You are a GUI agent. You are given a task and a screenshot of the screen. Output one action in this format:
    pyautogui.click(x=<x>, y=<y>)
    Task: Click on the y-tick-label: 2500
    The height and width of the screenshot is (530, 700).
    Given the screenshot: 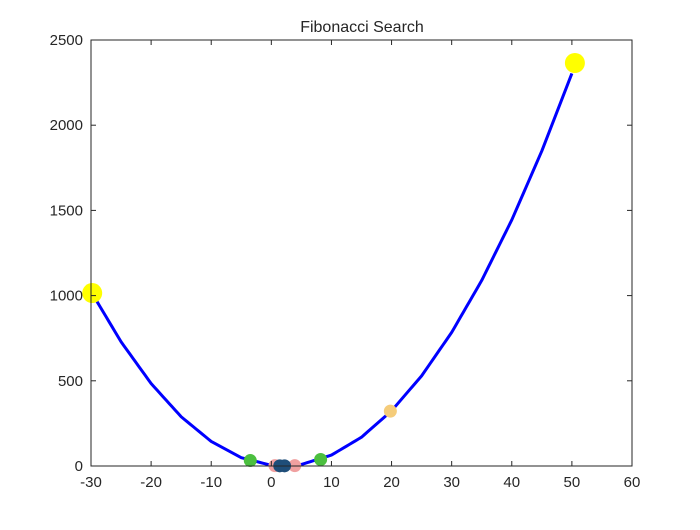 What is the action you would take?
    pyautogui.click(x=66, y=40)
    